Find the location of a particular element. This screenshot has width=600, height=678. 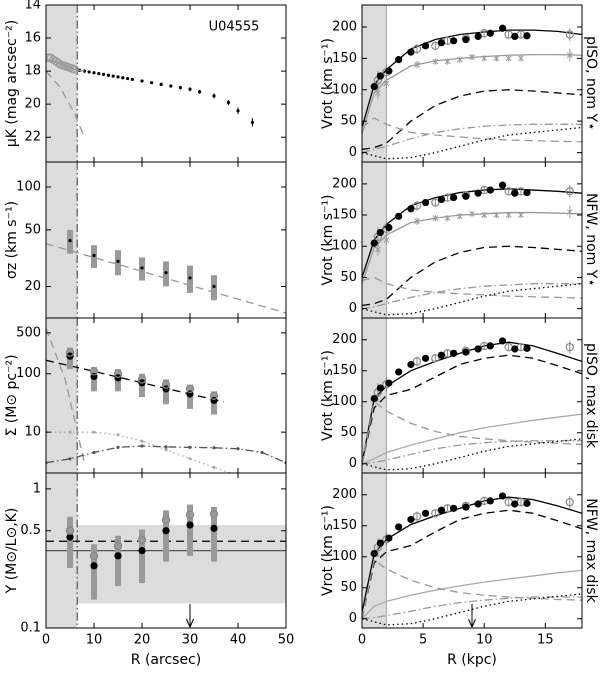

y-tick-label: 10 is located at coordinates (32, 432).